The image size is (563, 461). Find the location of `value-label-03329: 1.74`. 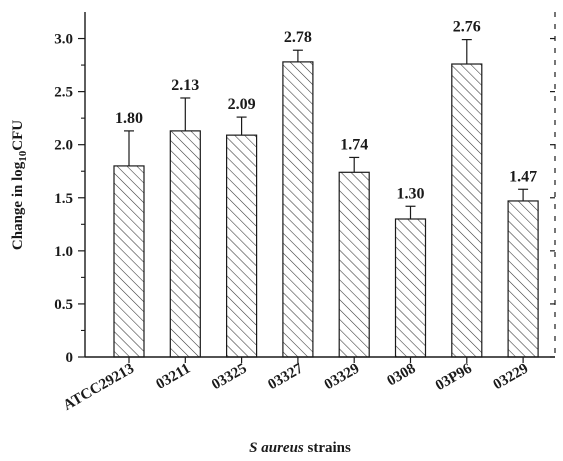

value-label-03329: 1.74 is located at coordinates (354, 144).